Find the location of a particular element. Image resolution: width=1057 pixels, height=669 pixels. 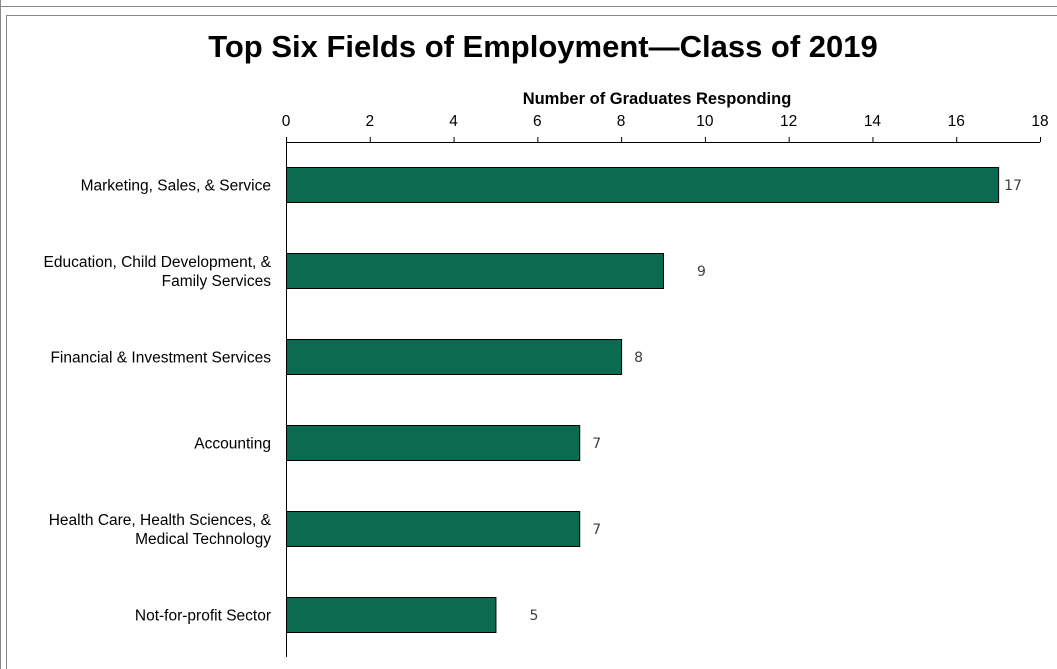

x-tick-label: 0 is located at coordinates (286, 121).